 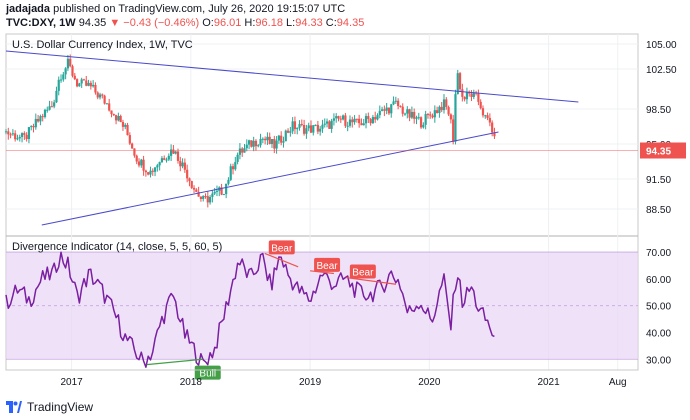 What do you see at coordinates (14, 407) in the screenshot?
I see `tradingview-logo-icon` at bounding box center [14, 407].